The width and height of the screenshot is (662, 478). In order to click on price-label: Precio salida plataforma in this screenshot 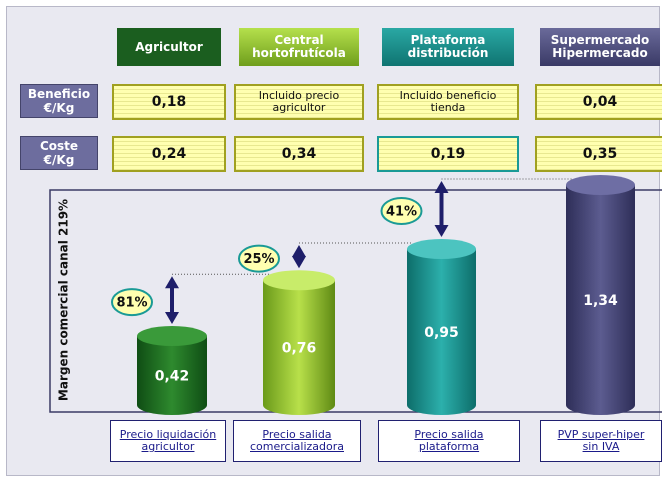, I will do `click(449, 441)`.